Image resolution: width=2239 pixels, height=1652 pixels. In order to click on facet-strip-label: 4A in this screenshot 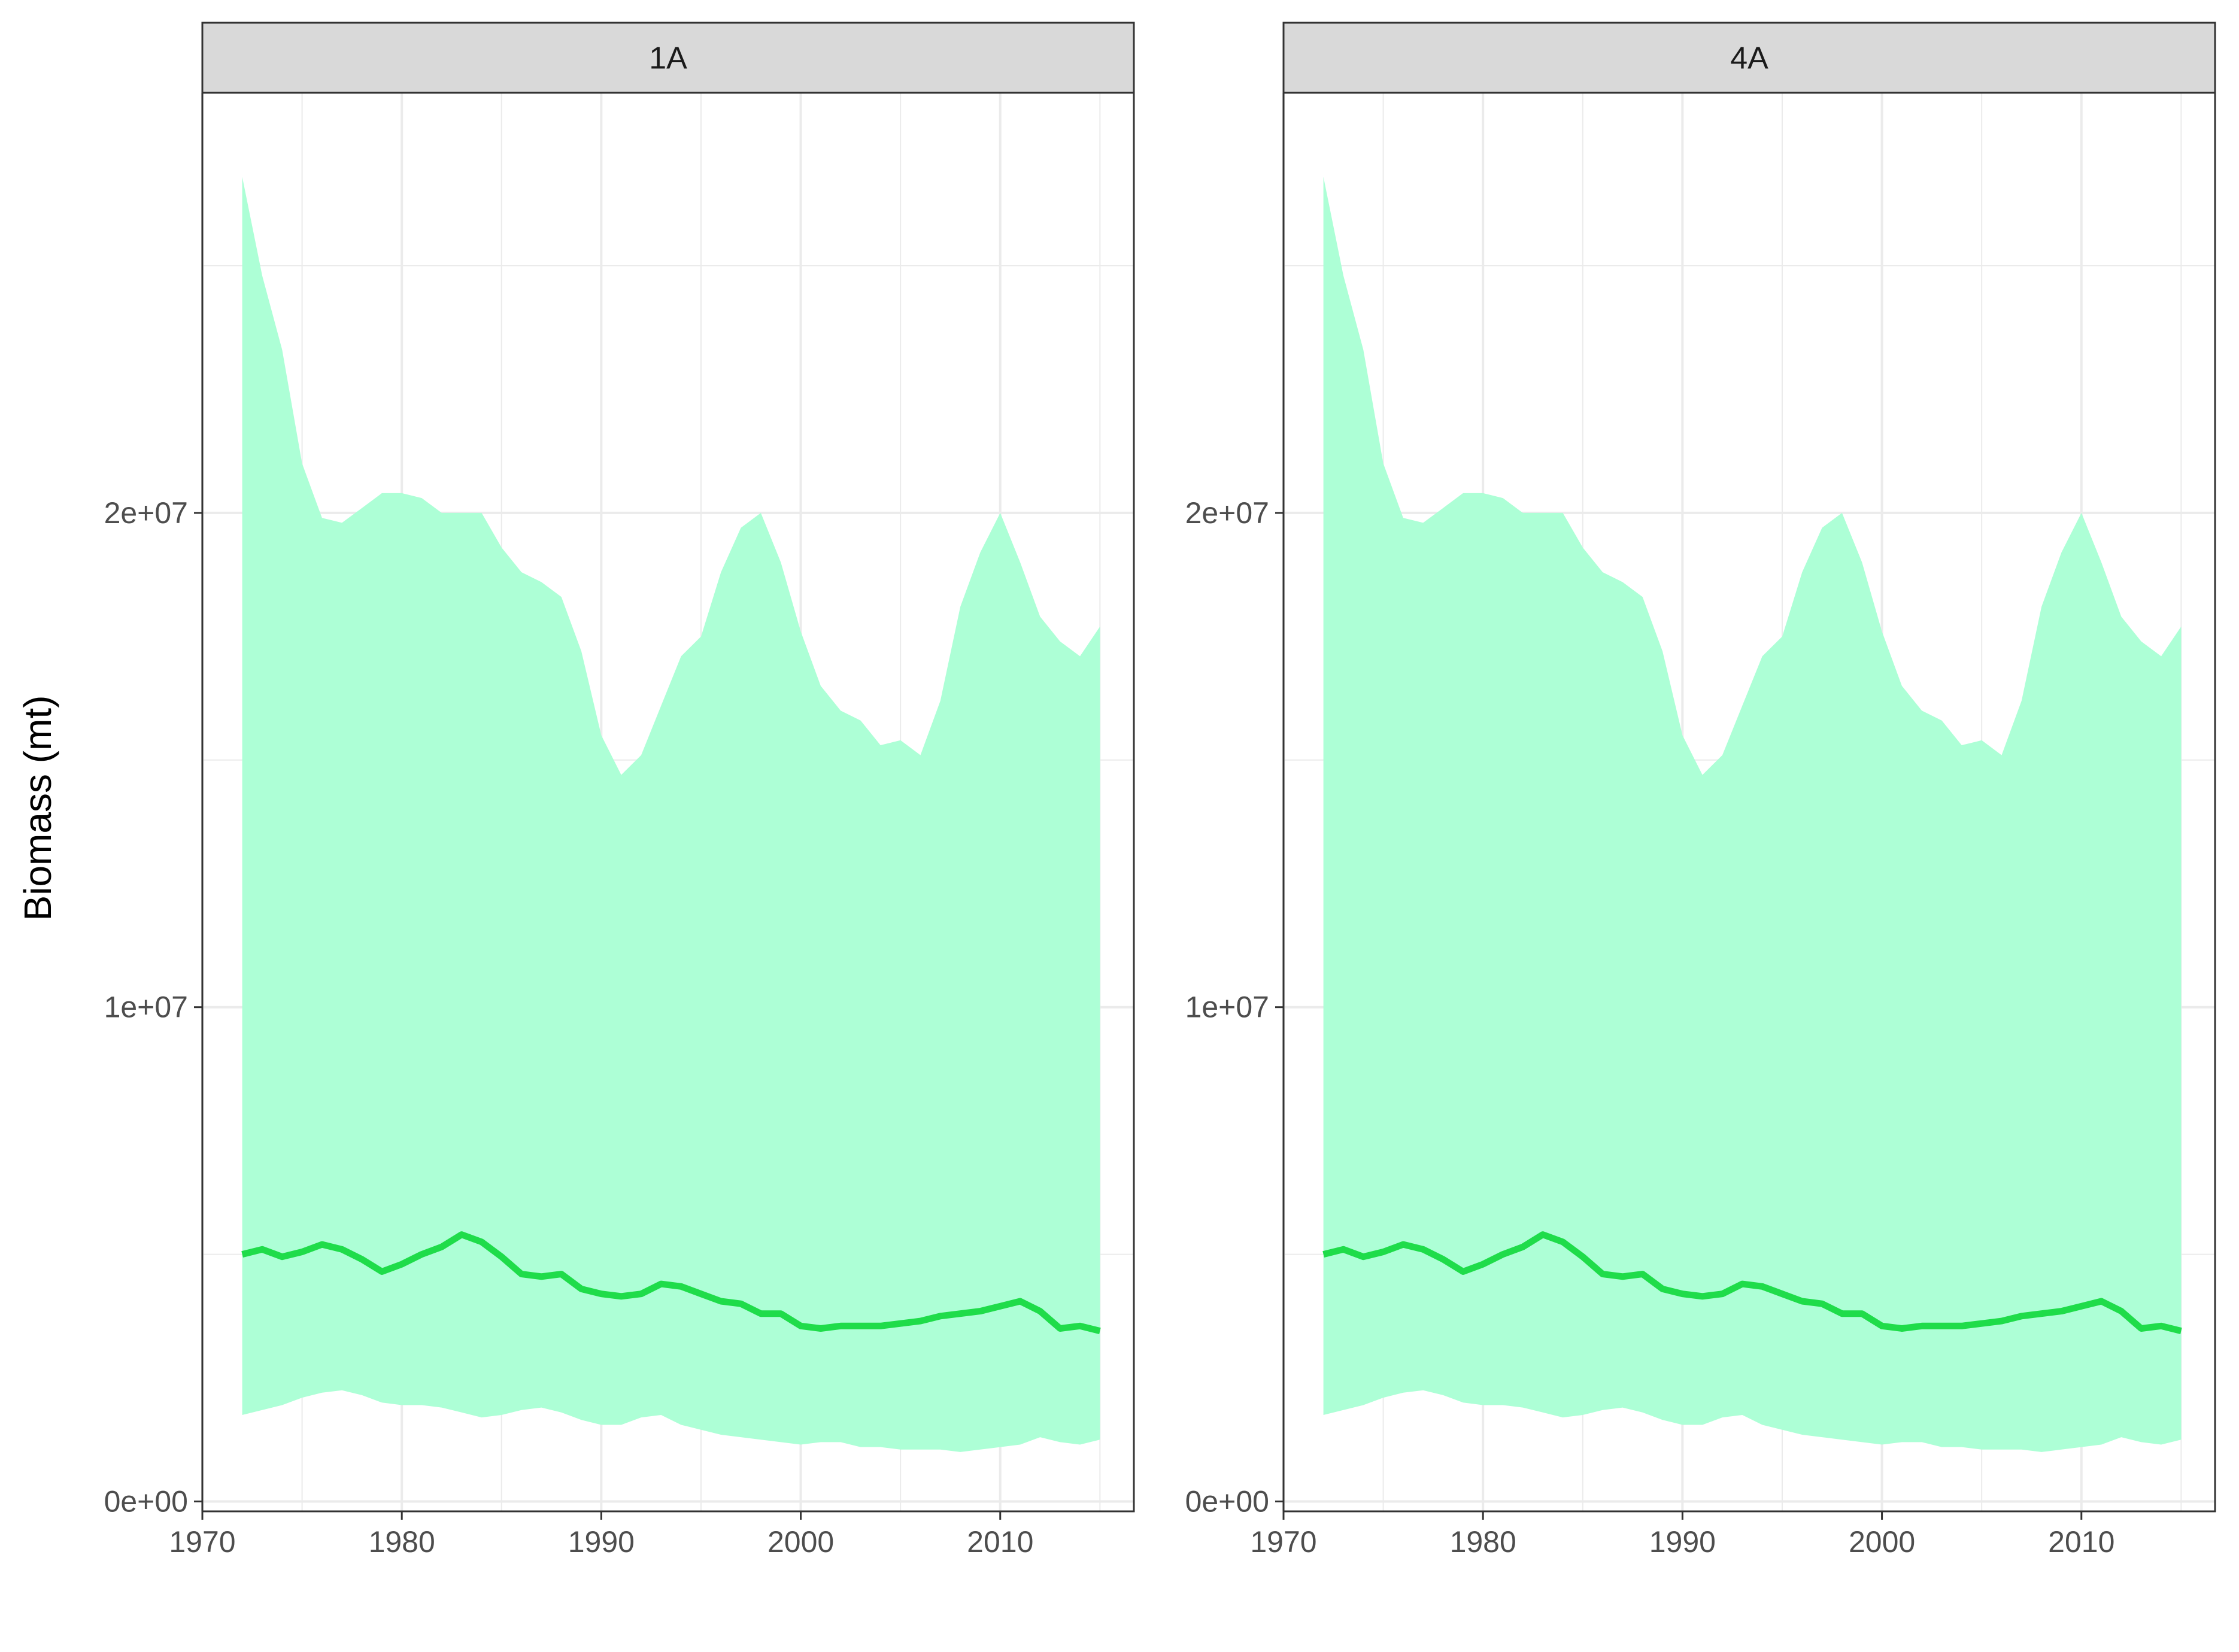, I will do `click(1749, 58)`.